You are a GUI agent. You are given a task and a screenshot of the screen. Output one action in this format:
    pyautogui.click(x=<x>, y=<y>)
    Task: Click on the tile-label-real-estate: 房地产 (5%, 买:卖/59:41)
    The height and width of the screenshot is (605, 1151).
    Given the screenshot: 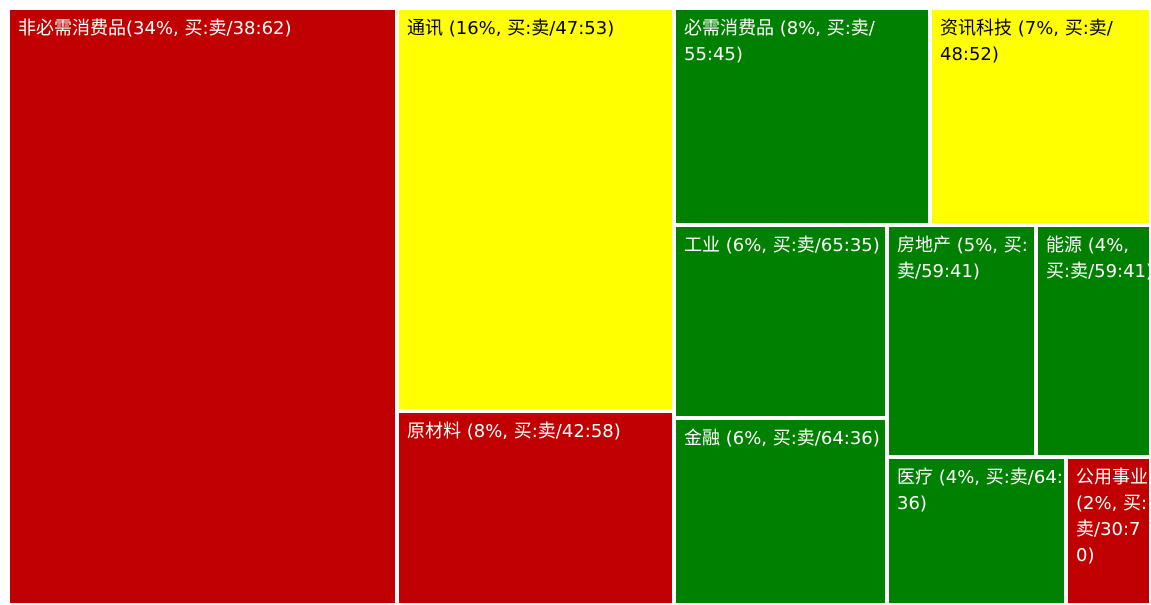 What is the action you would take?
    pyautogui.click(x=962, y=258)
    